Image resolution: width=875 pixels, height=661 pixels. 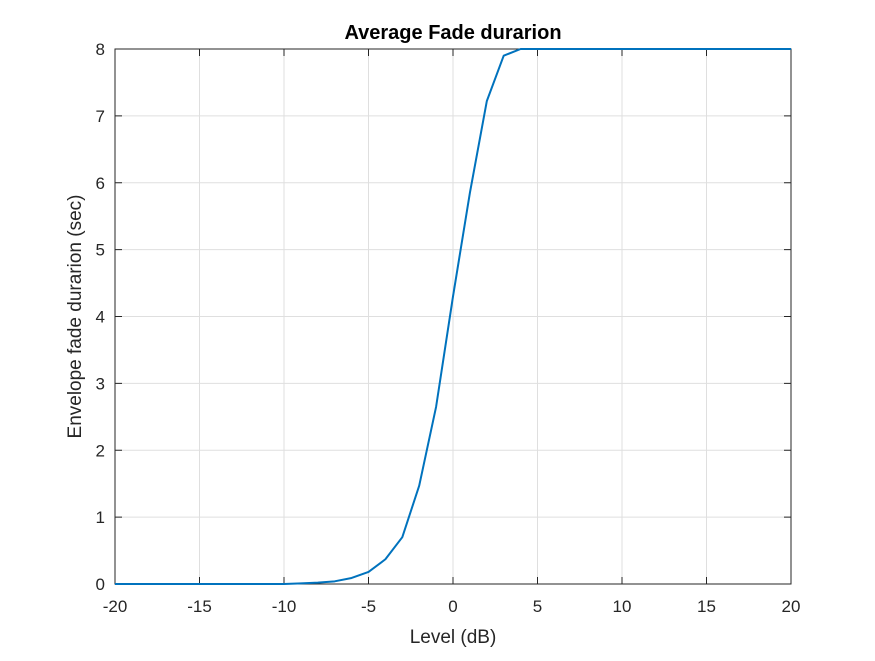 I want to click on x-tick-label: 0, so click(x=452, y=606).